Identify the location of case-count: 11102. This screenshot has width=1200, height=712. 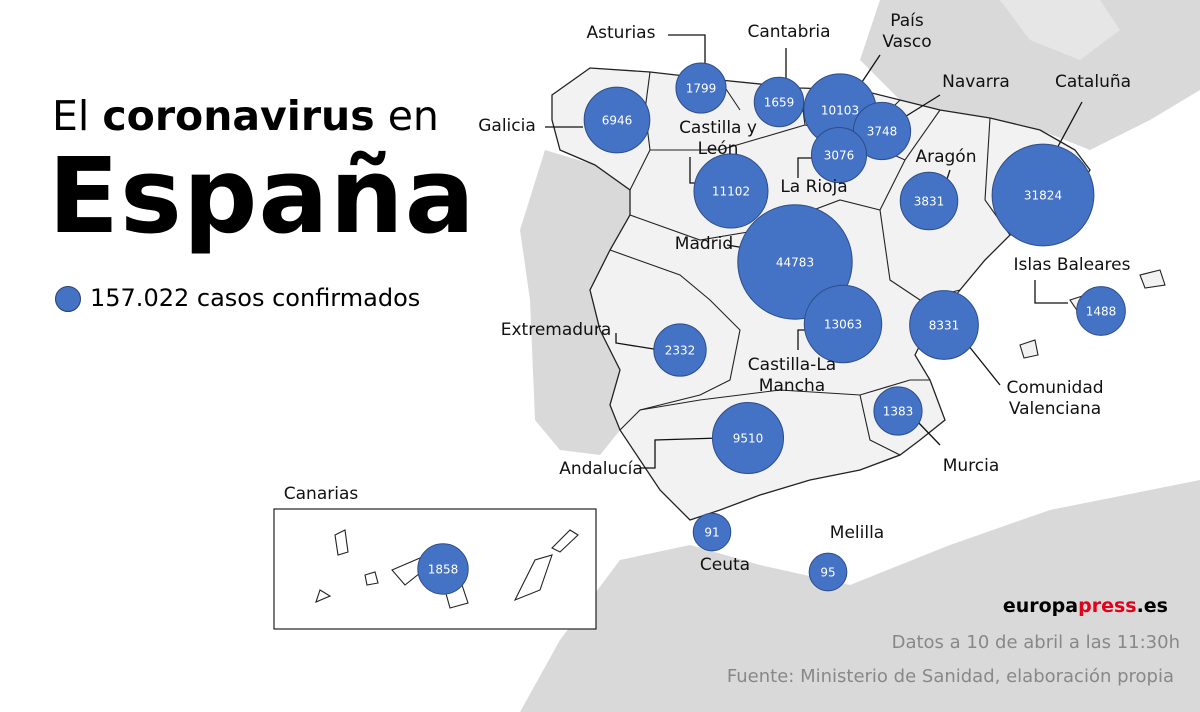
(731, 192).